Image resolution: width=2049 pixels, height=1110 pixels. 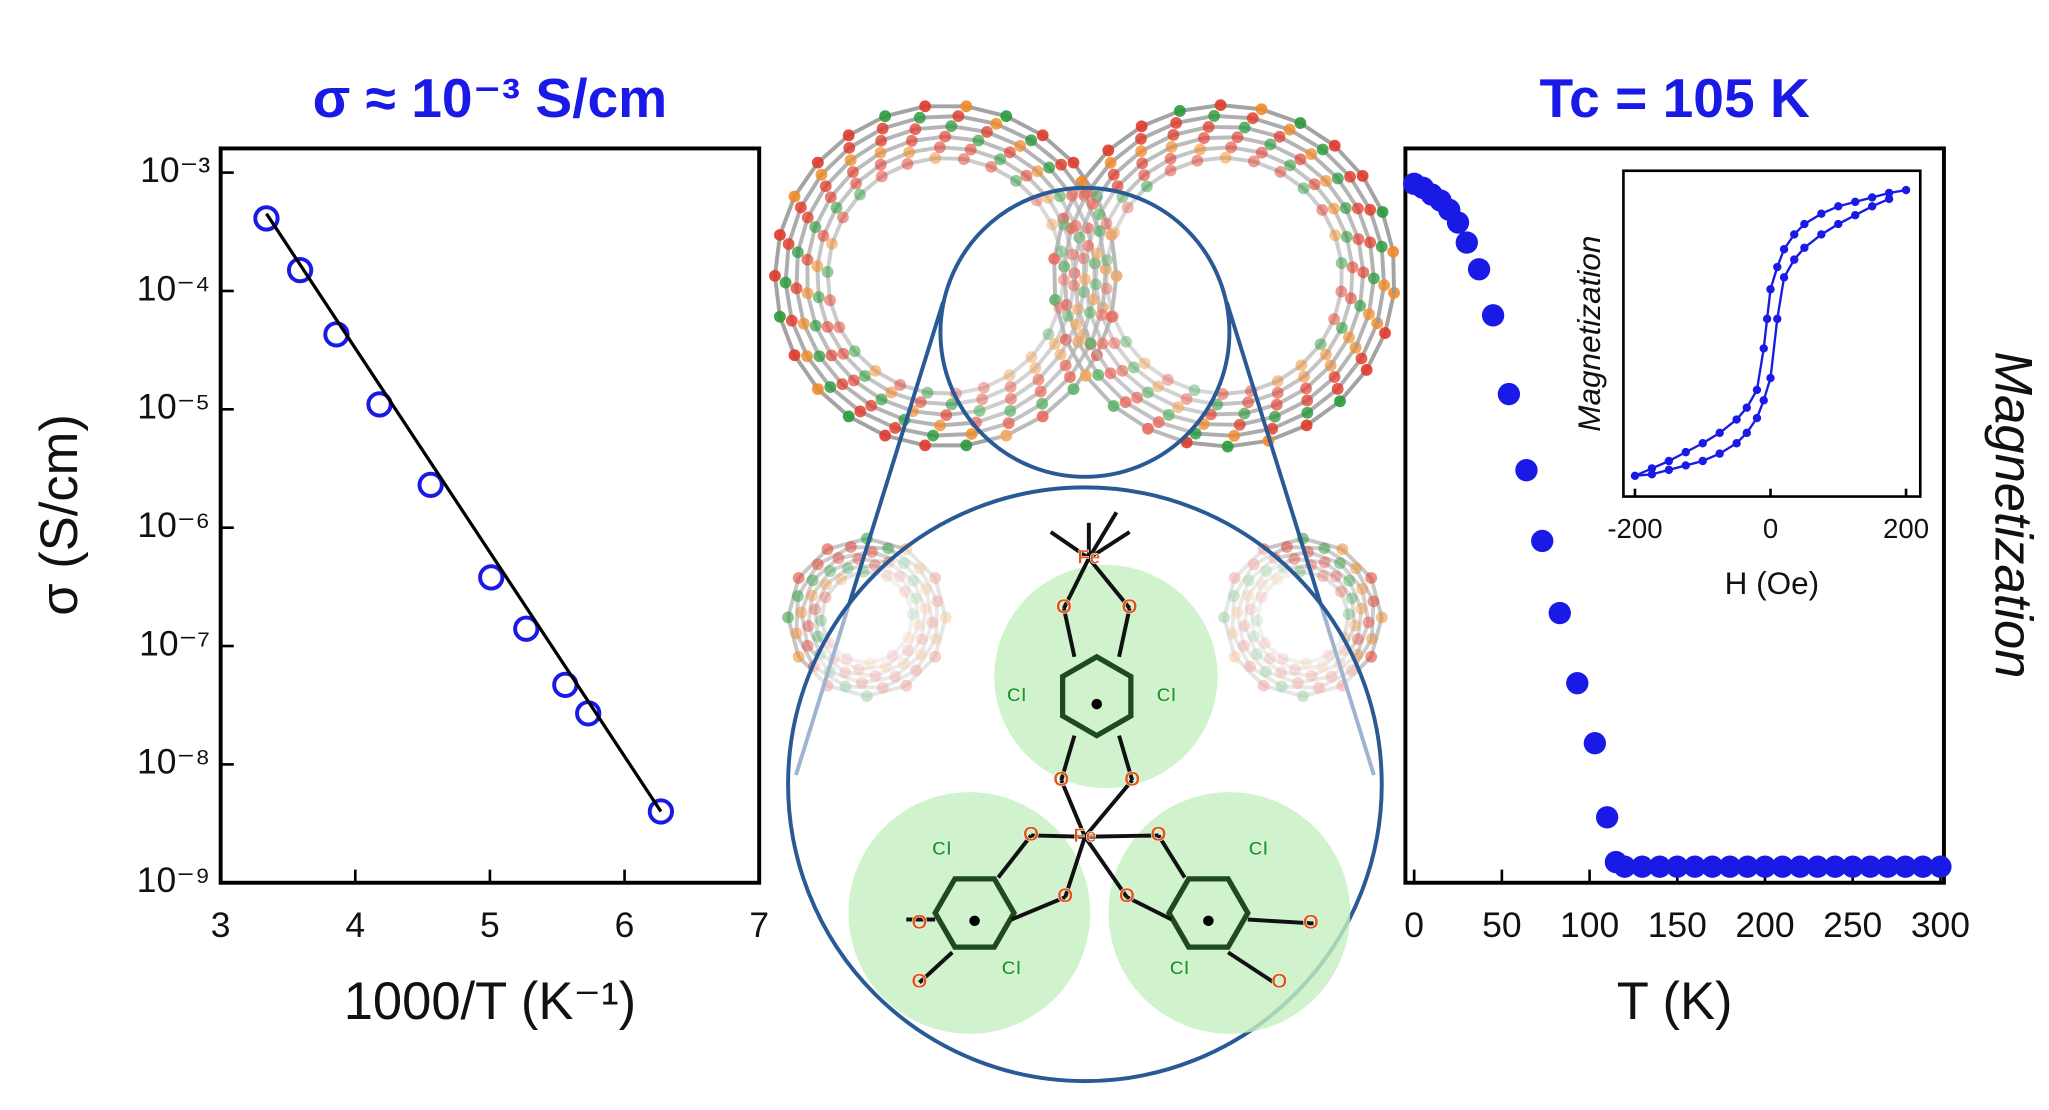 I want to click on y-tick-label: 10⁻⁴, so click(x=173, y=288).